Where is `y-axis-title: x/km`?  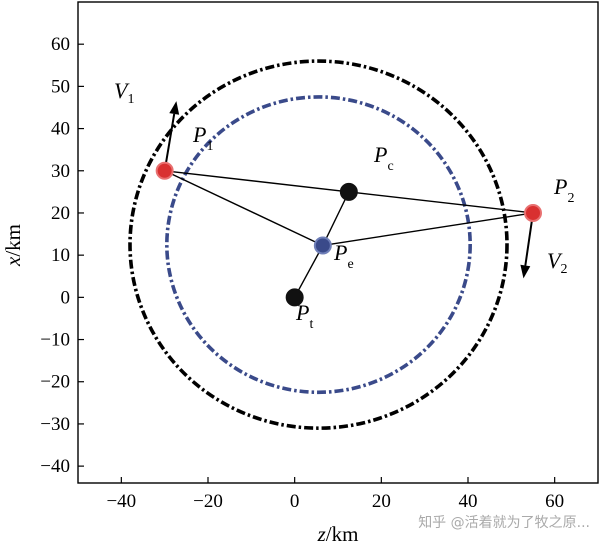 y-axis-title: x/km is located at coordinates (13, 245).